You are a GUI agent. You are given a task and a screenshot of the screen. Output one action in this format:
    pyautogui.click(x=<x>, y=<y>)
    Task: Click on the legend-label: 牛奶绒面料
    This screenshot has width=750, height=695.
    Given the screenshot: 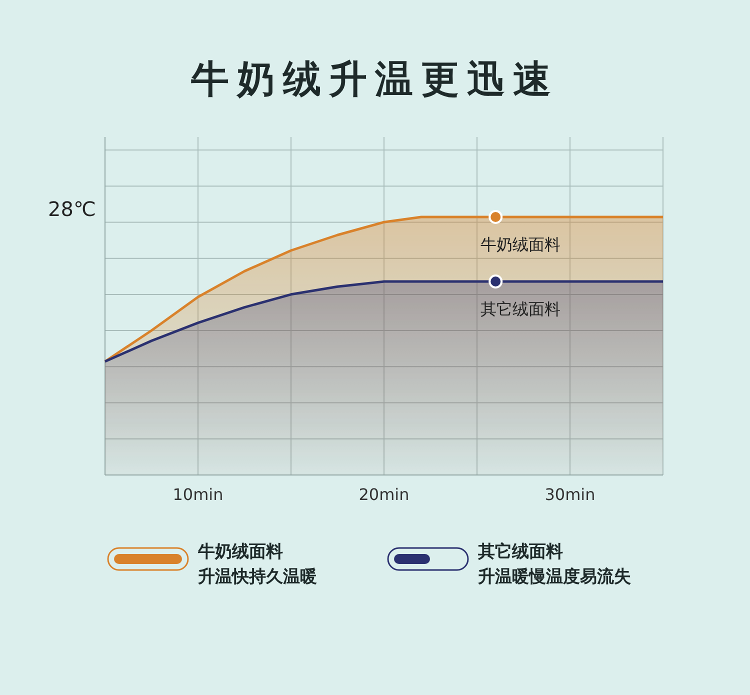 What is the action you would take?
    pyautogui.click(x=240, y=552)
    